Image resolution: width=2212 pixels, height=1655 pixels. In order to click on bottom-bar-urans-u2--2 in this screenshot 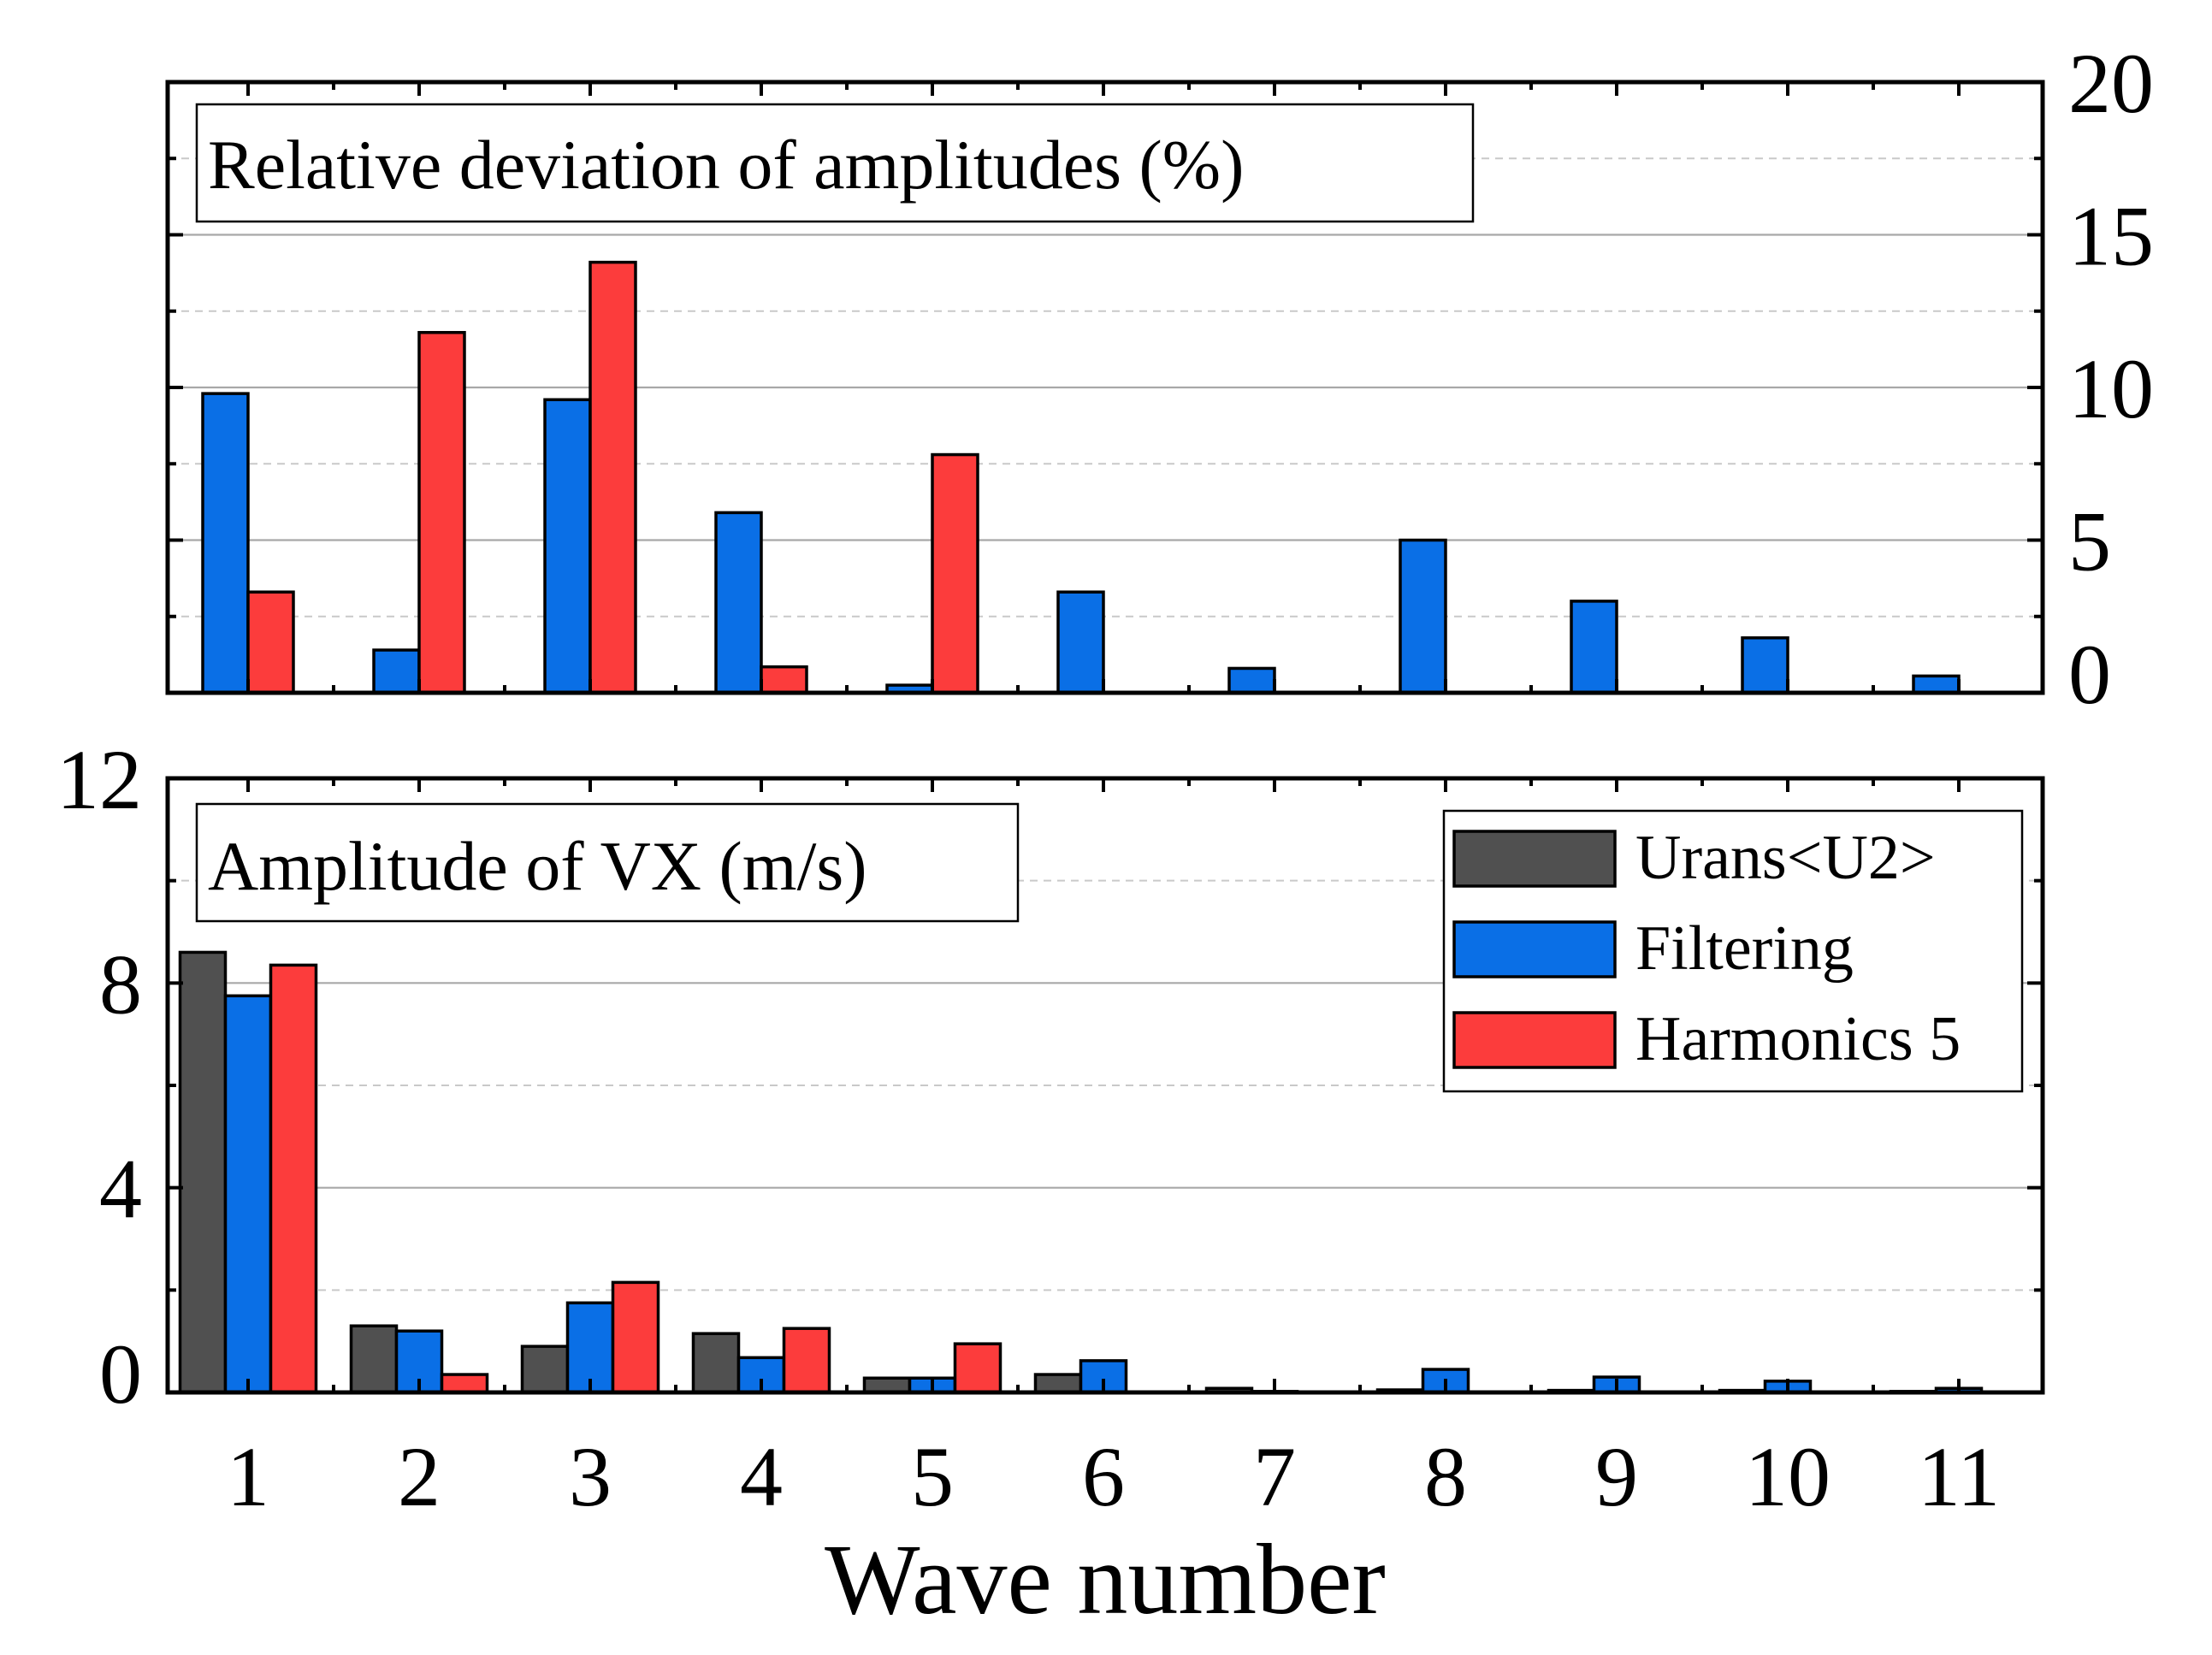, I will do `click(374, 1359)`.